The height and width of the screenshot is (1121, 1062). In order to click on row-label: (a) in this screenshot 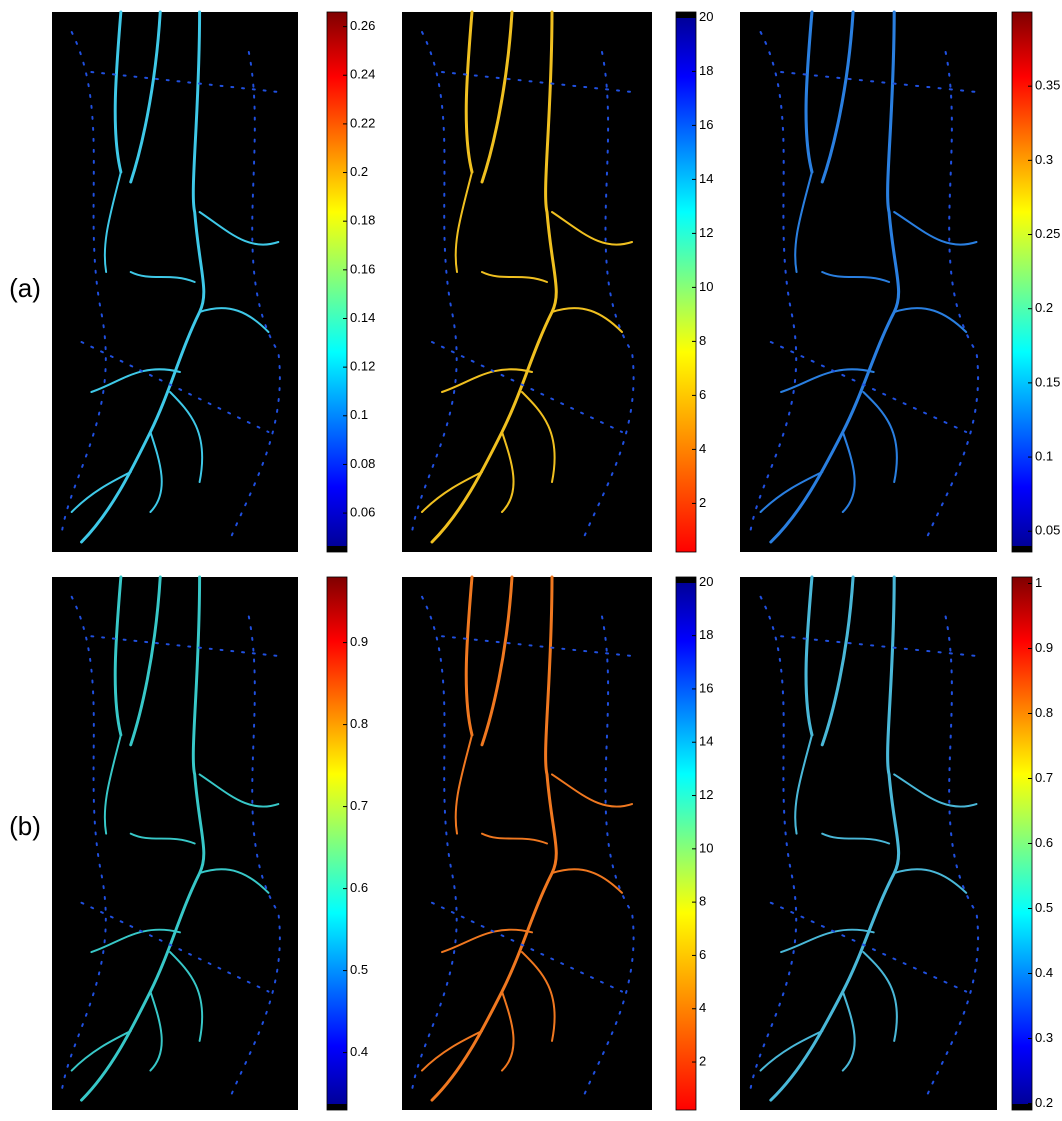, I will do `click(25, 288)`.